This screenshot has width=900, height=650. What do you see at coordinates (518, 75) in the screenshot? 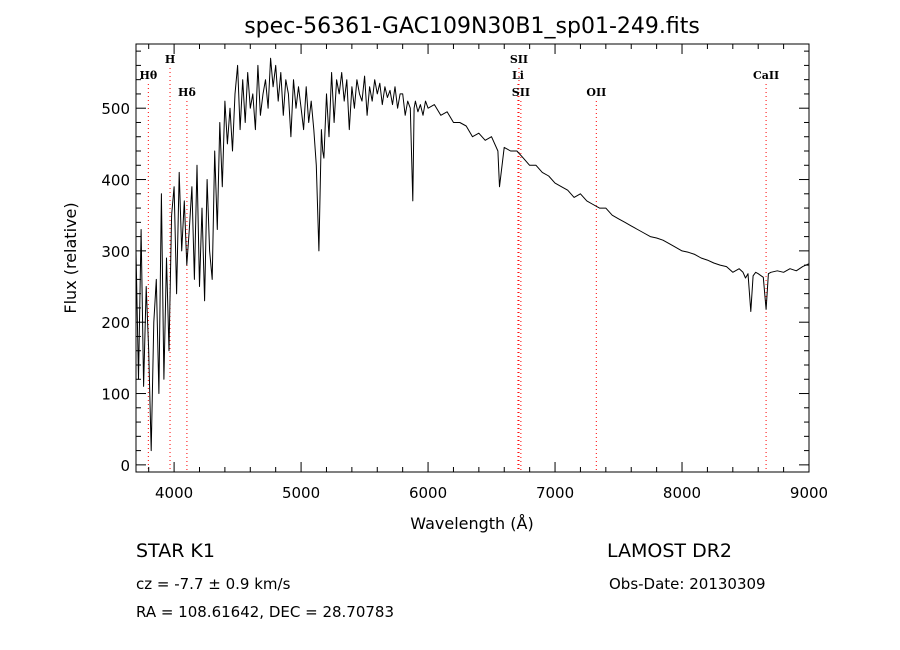
I see `spectral-line-label: Li` at bounding box center [518, 75].